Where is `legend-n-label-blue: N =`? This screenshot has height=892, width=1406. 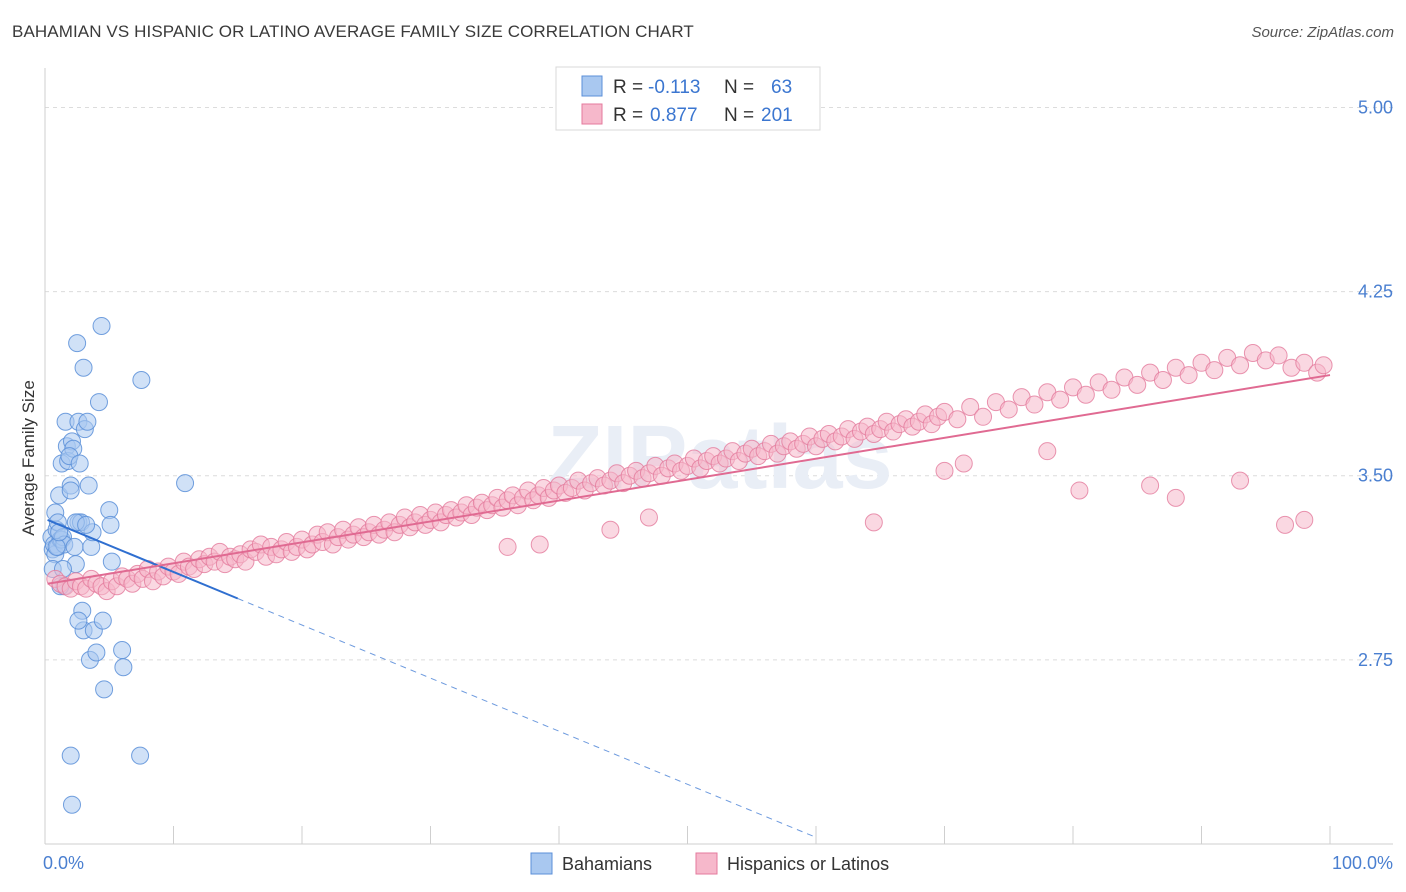
legend-n-label-blue: N = is located at coordinates (739, 87).